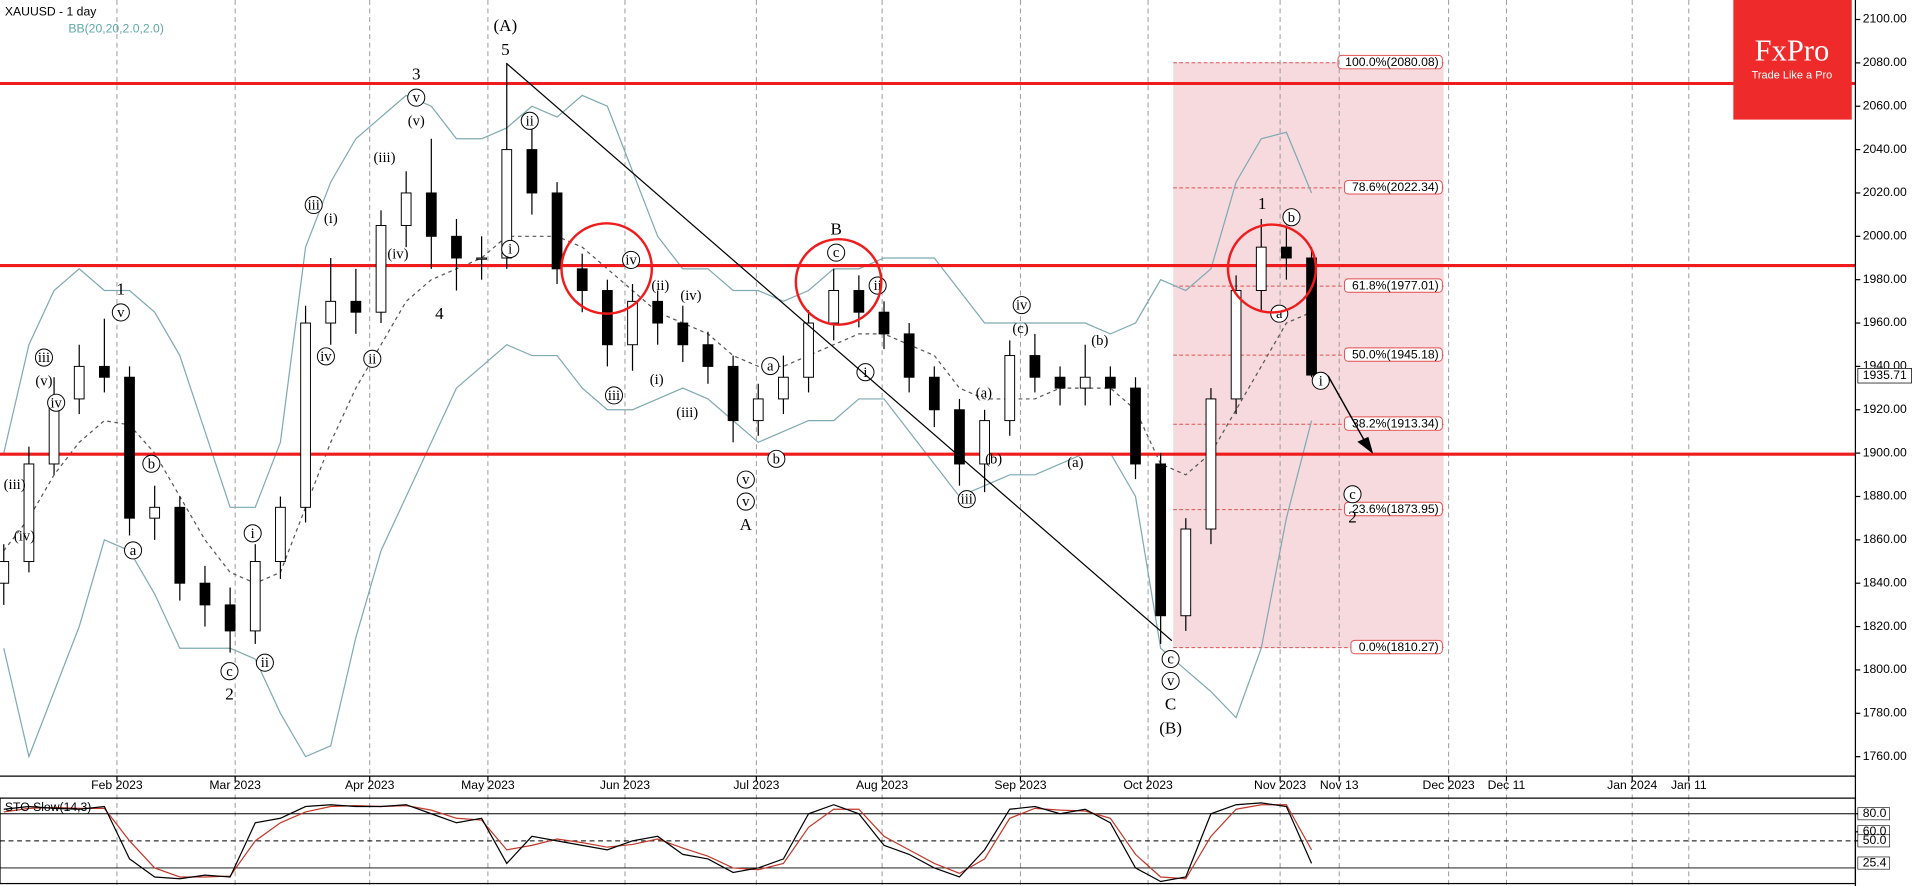 This screenshot has height=886, width=1914. Describe the element at coordinates (1885, 105) in the screenshot. I see `y-tick-label: 2060.00` at that location.